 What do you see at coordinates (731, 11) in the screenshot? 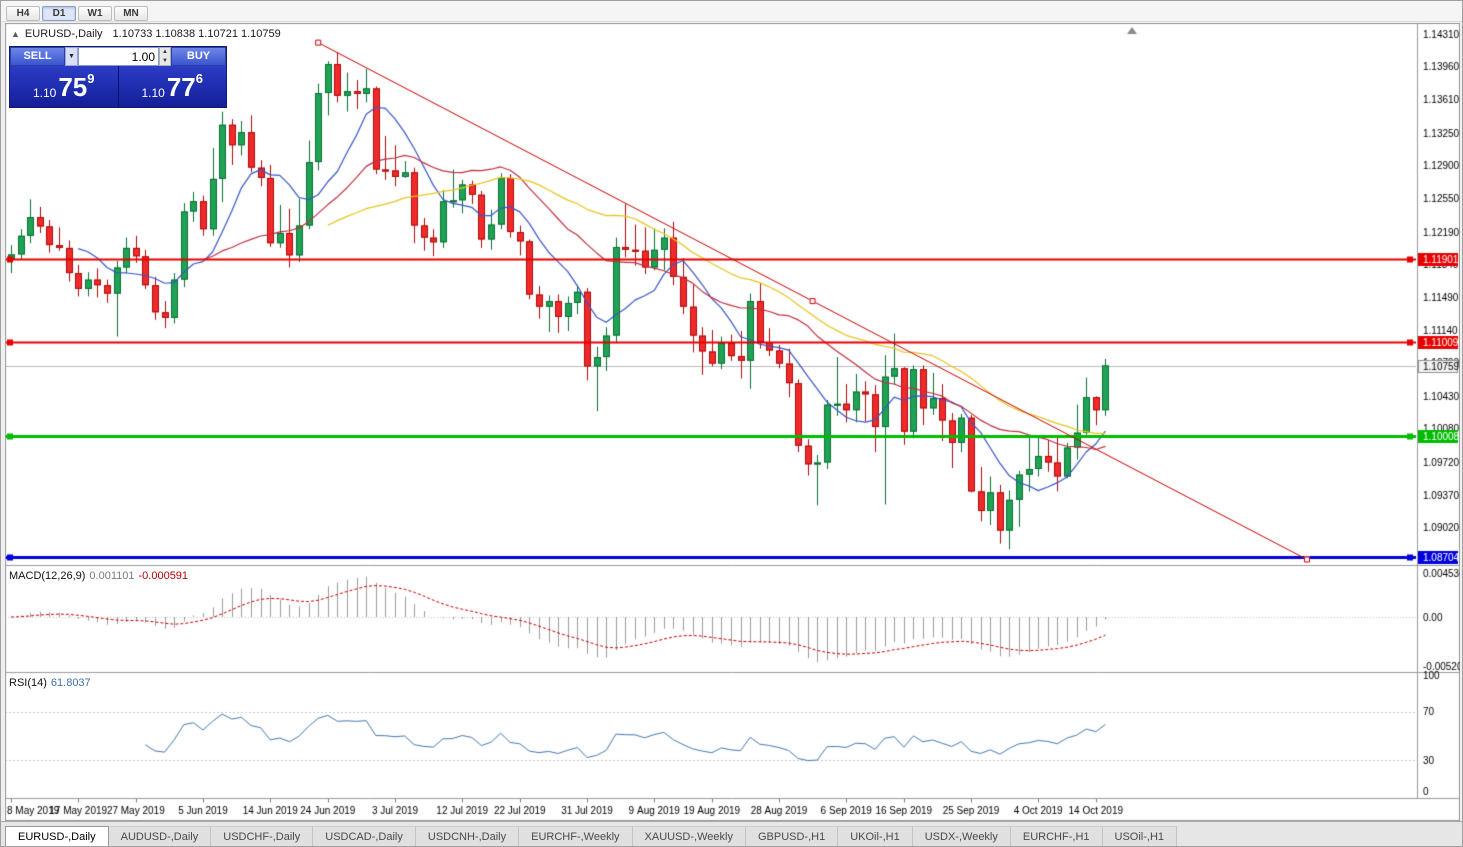
I see `timeframe-toolbar: H4 D1 W1 MN` at bounding box center [731, 11].